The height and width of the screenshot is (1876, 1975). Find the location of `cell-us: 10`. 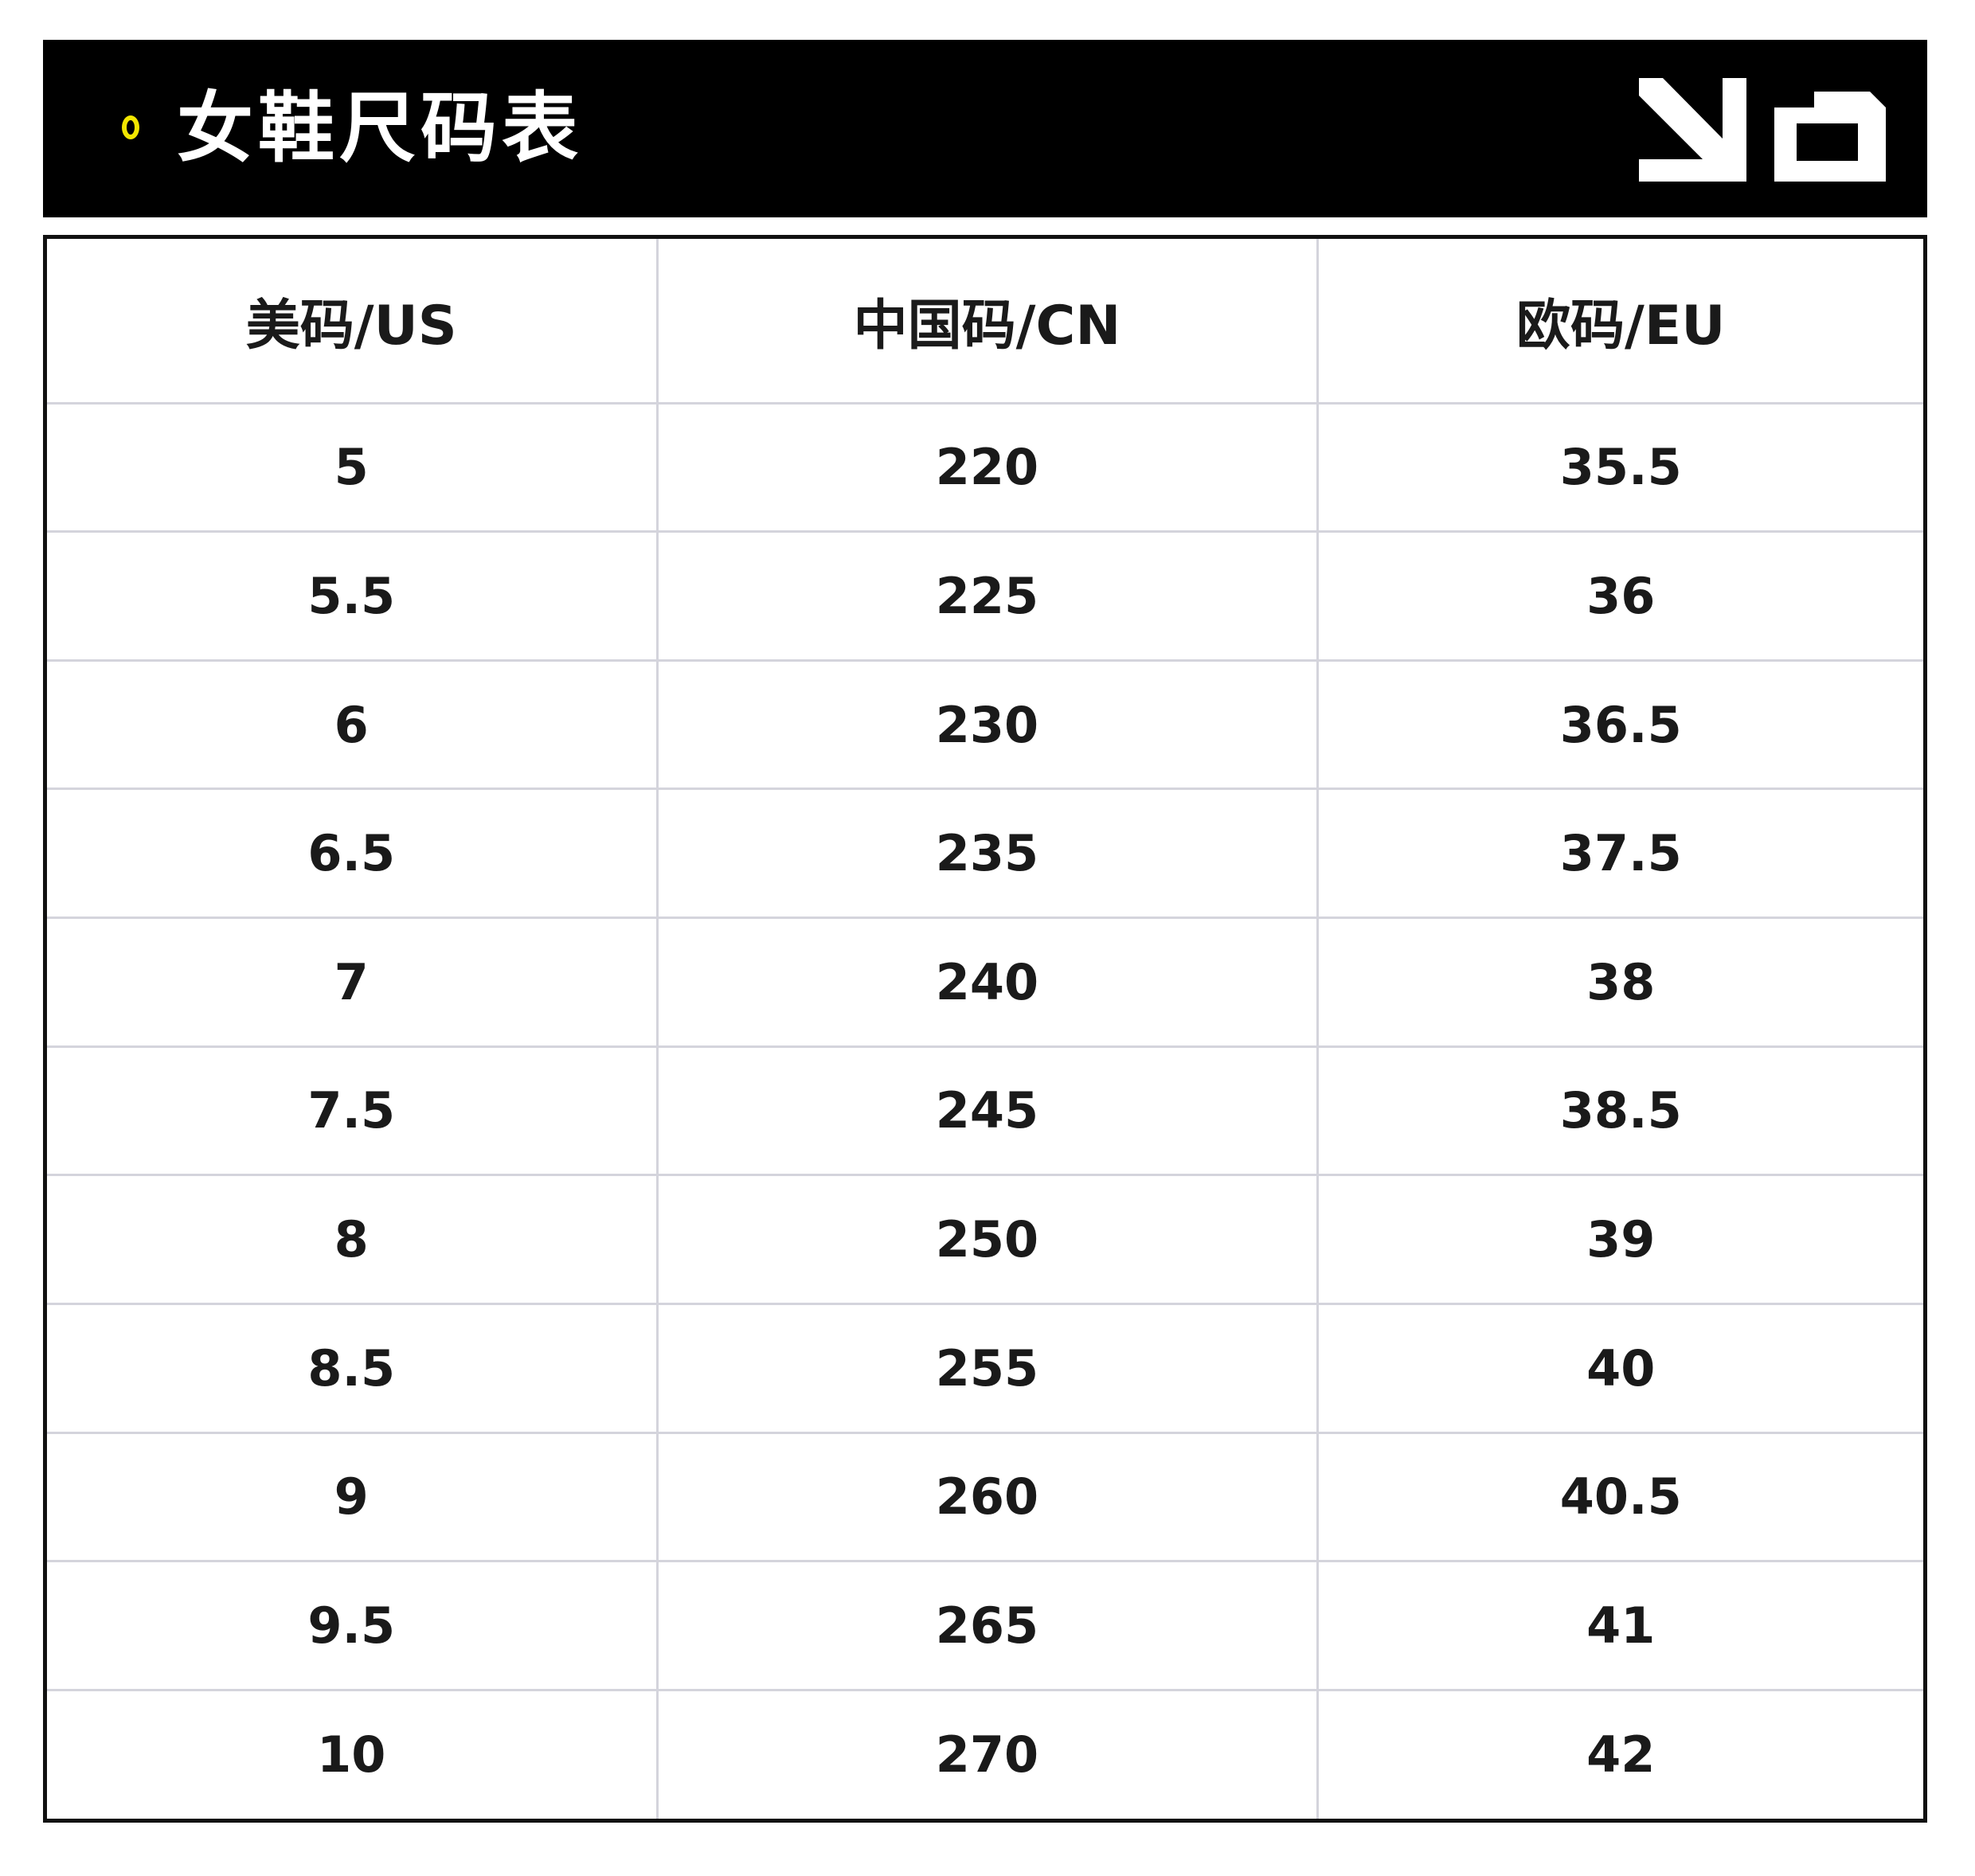

cell-us: 10 is located at coordinates (353, 1753).